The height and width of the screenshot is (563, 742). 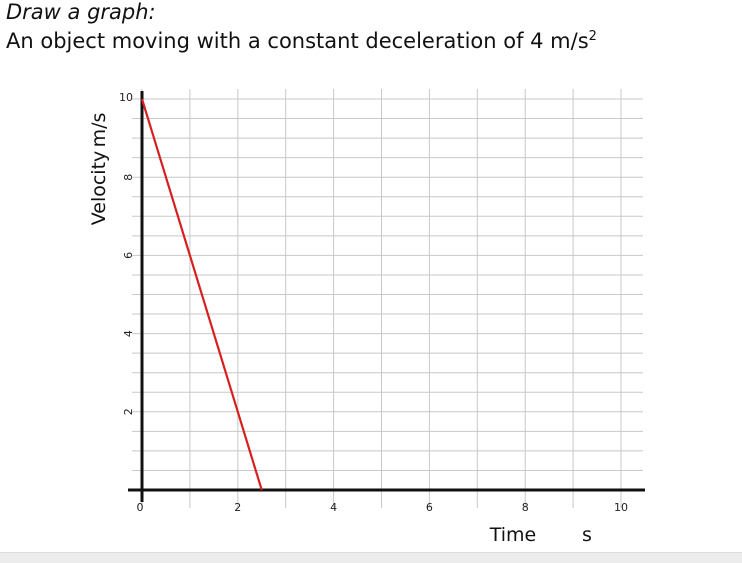 I want to click on y-axis-unit: m/s, so click(x=99, y=130).